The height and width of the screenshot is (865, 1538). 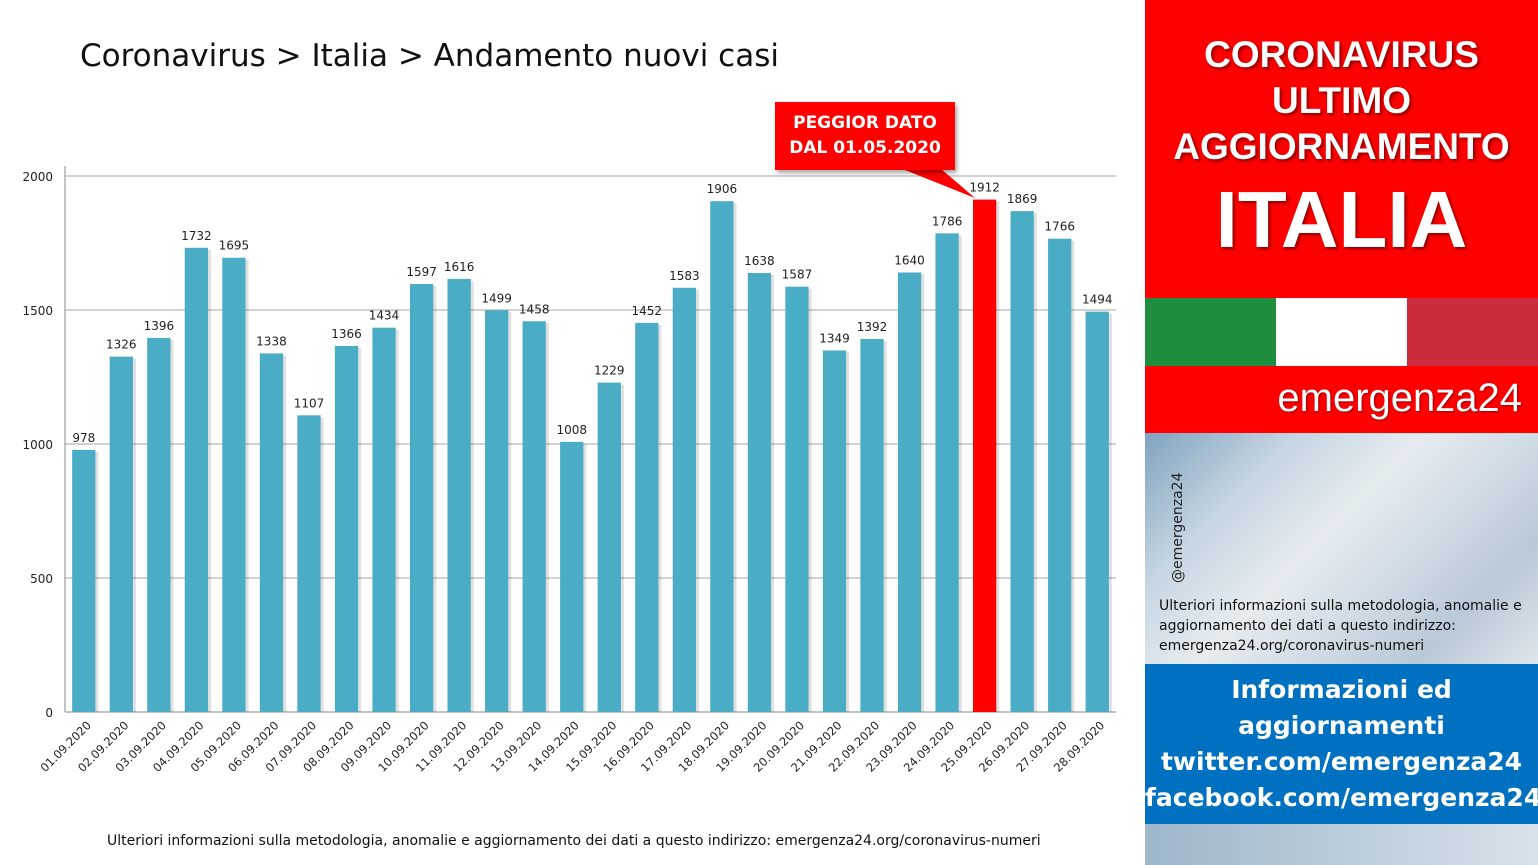 What do you see at coordinates (684, 276) in the screenshot?
I see `data-label: 1583` at bounding box center [684, 276].